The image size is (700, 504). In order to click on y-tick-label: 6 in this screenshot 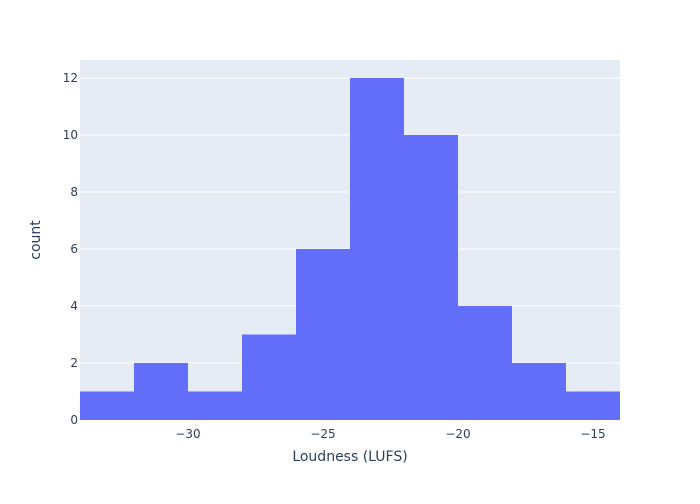, I will do `click(74, 249)`.